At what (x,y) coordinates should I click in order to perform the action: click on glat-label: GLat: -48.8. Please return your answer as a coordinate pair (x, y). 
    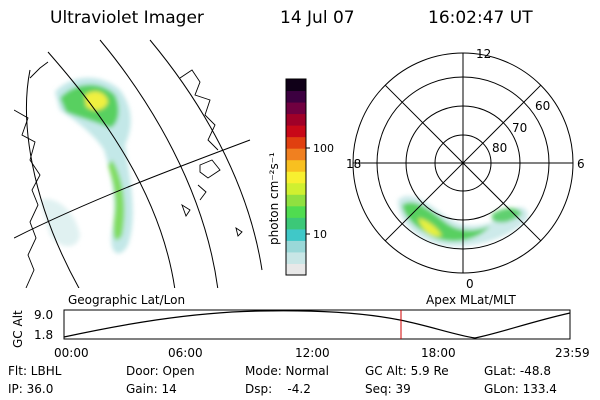
    Looking at the image, I should click on (517, 371).